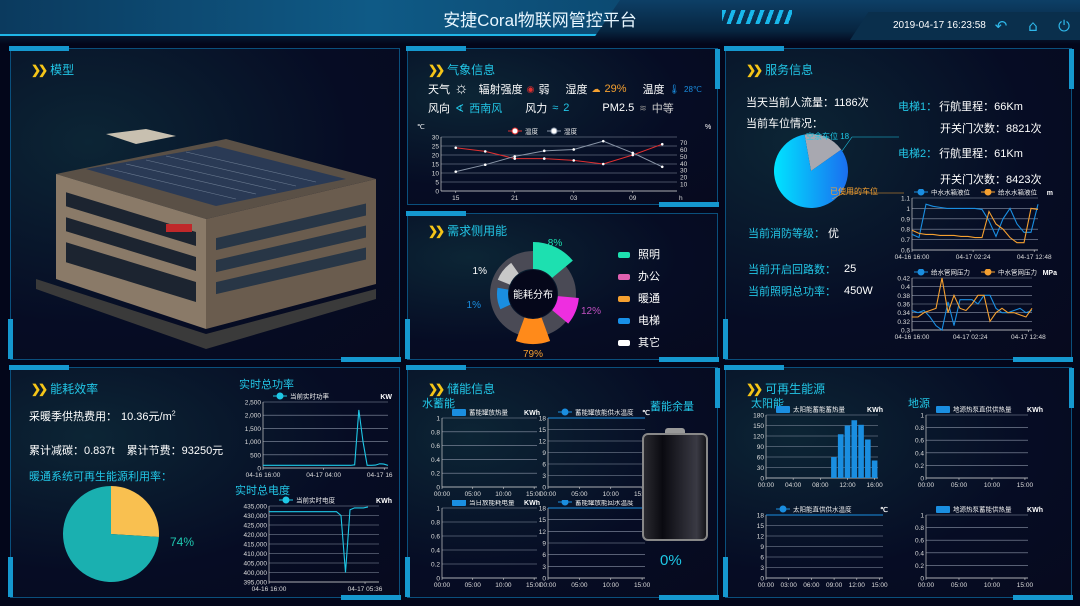  Describe the element at coordinates (681, 198) in the screenshot. I see `x-unit: h` at that location.